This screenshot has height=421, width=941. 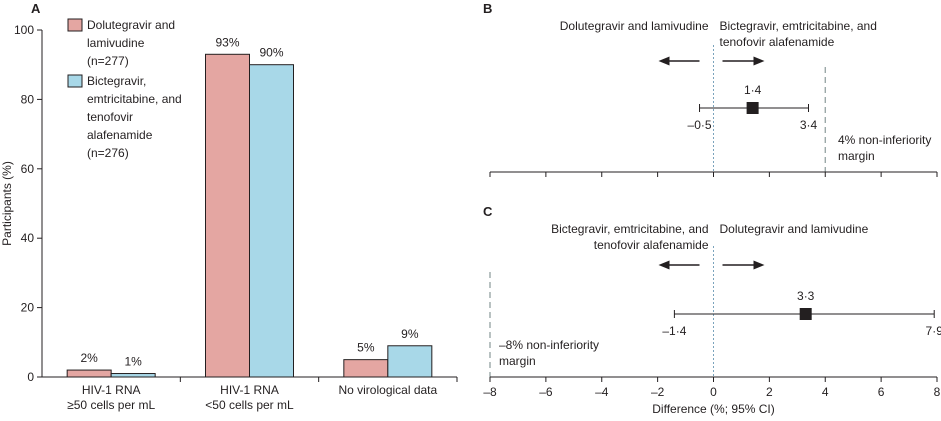 What do you see at coordinates (856, 156) in the screenshot?
I see `b-margin-label: margin` at bounding box center [856, 156].